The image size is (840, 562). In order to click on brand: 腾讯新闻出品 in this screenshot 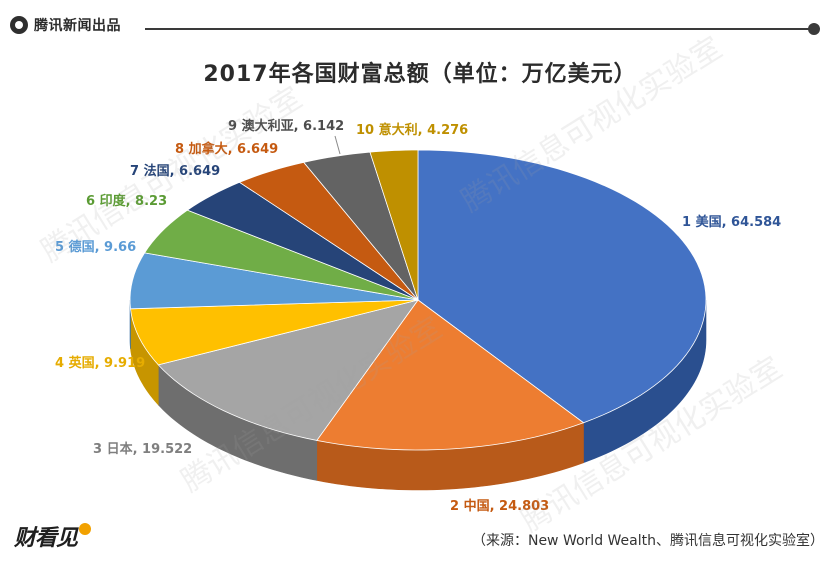, I will do `click(65, 25)`.